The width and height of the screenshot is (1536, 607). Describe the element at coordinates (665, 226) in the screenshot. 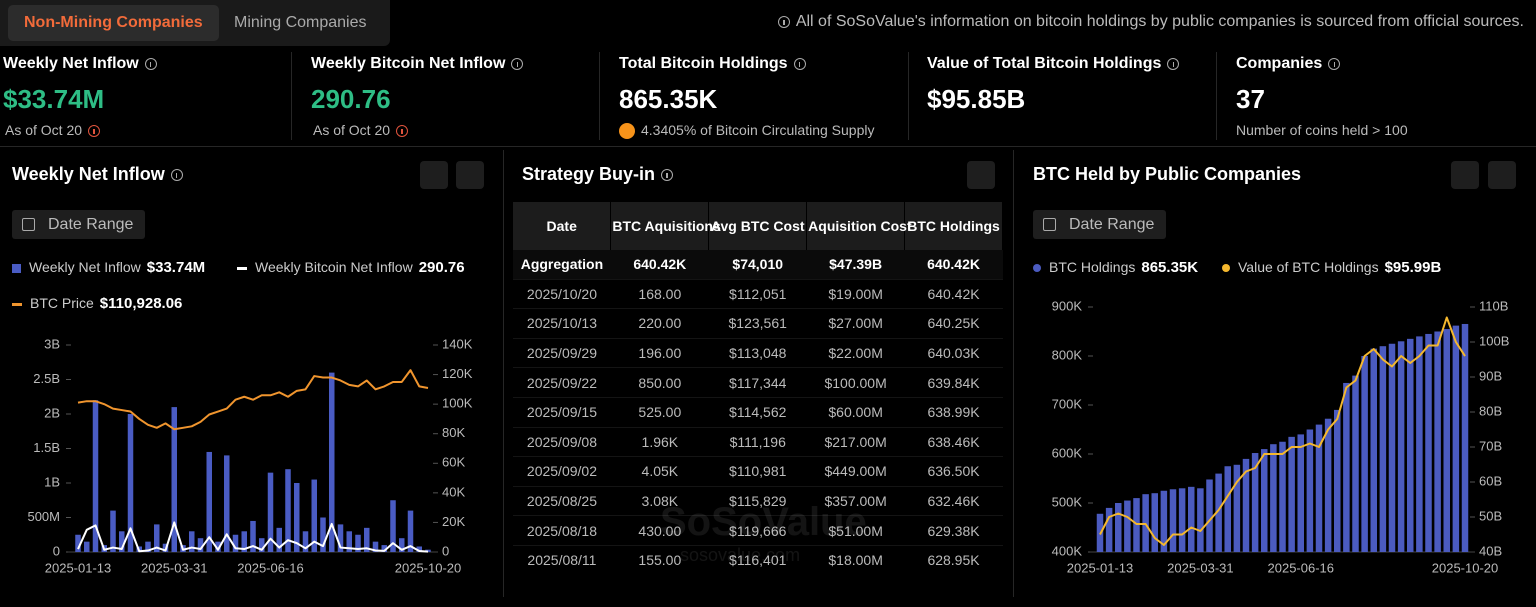

I see `column-header: BTC Aquisitions` at that location.